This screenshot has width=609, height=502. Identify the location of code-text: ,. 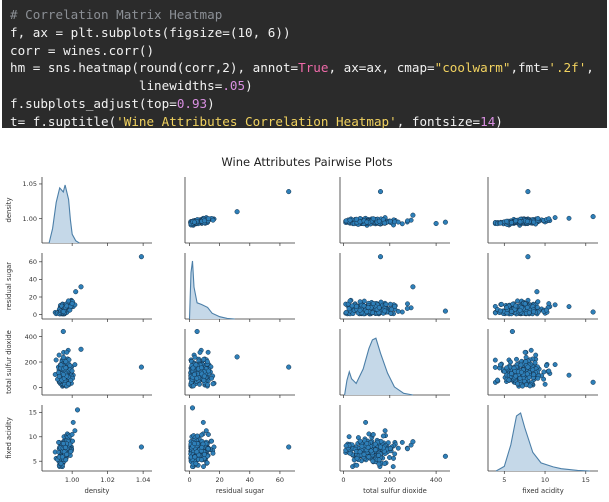
(590, 68).